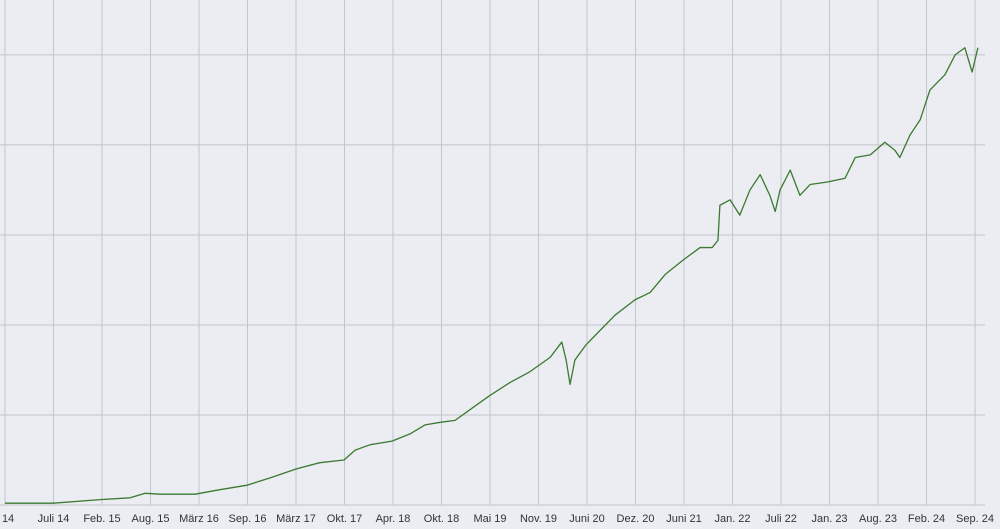  Describe the element at coordinates (393, 519) in the screenshot. I see `x-tick-label: Apr. 18` at that location.